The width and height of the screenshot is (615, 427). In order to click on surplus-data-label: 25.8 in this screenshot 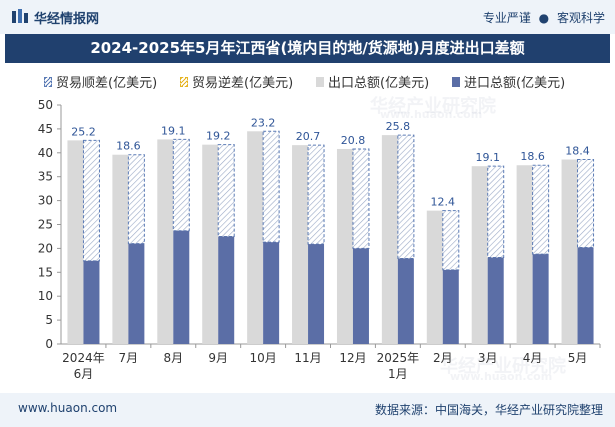, I will do `click(398, 126)`.